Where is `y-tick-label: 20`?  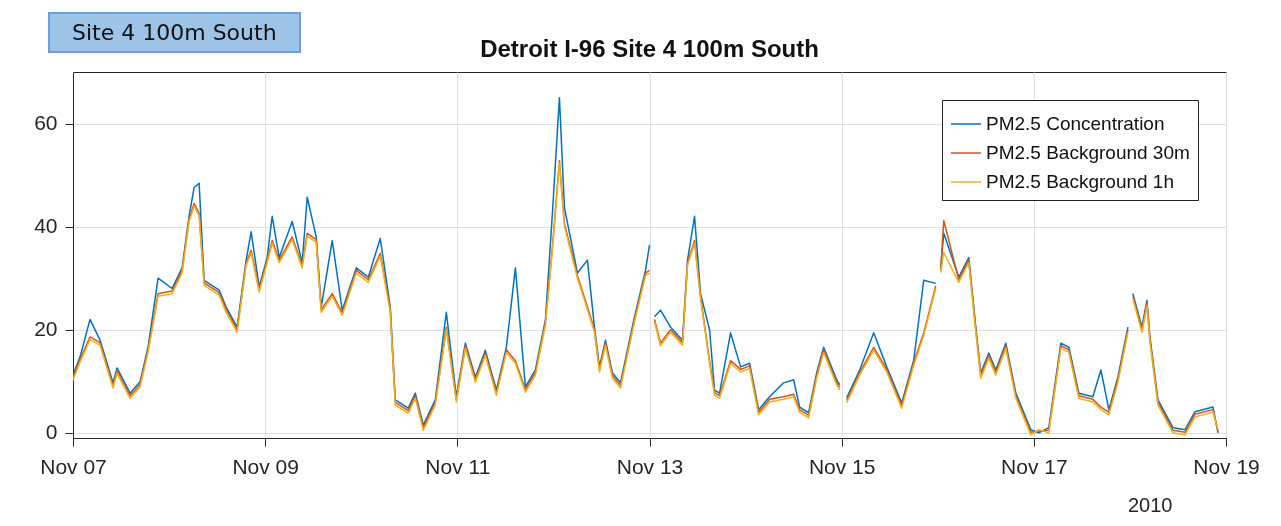
y-tick-label: 20 is located at coordinates (46, 329).